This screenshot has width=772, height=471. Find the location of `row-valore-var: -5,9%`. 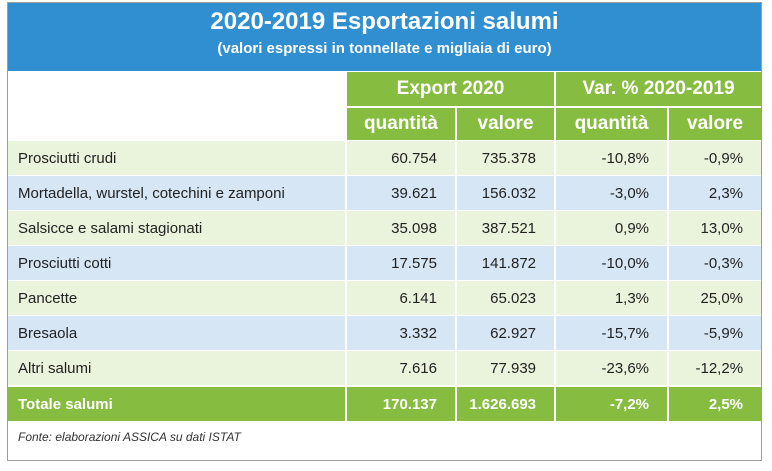

row-valore-var: -5,9% is located at coordinates (714, 332).